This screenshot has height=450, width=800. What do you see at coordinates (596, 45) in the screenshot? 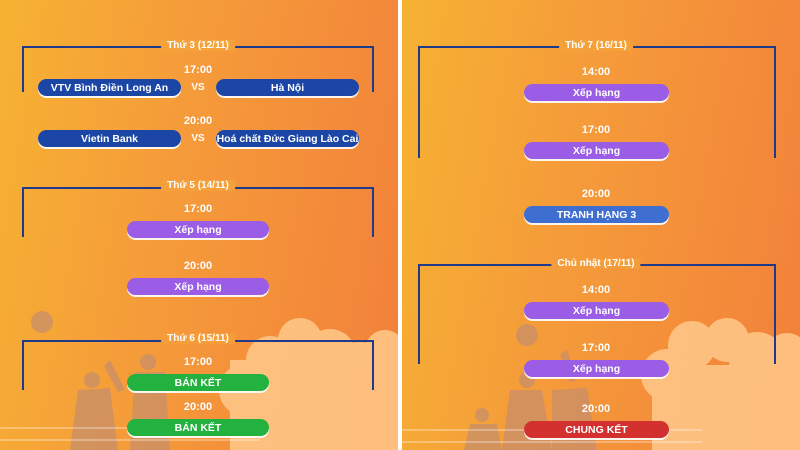
I see `day-label: Thứ 7 (16/11)` at bounding box center [596, 45].